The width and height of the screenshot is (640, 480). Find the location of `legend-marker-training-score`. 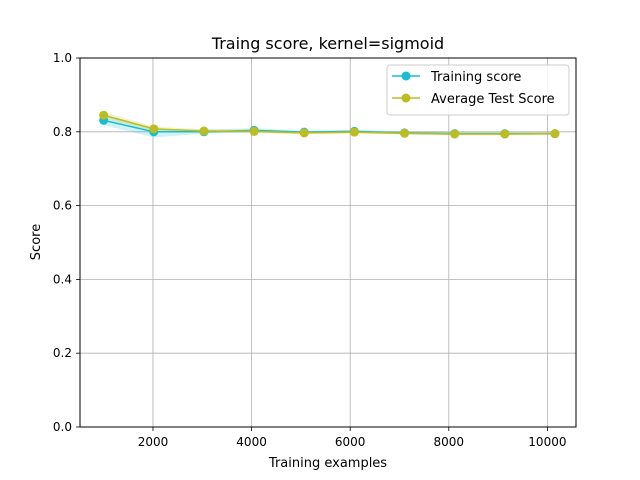

legend-marker-training-score is located at coordinates (406, 76).